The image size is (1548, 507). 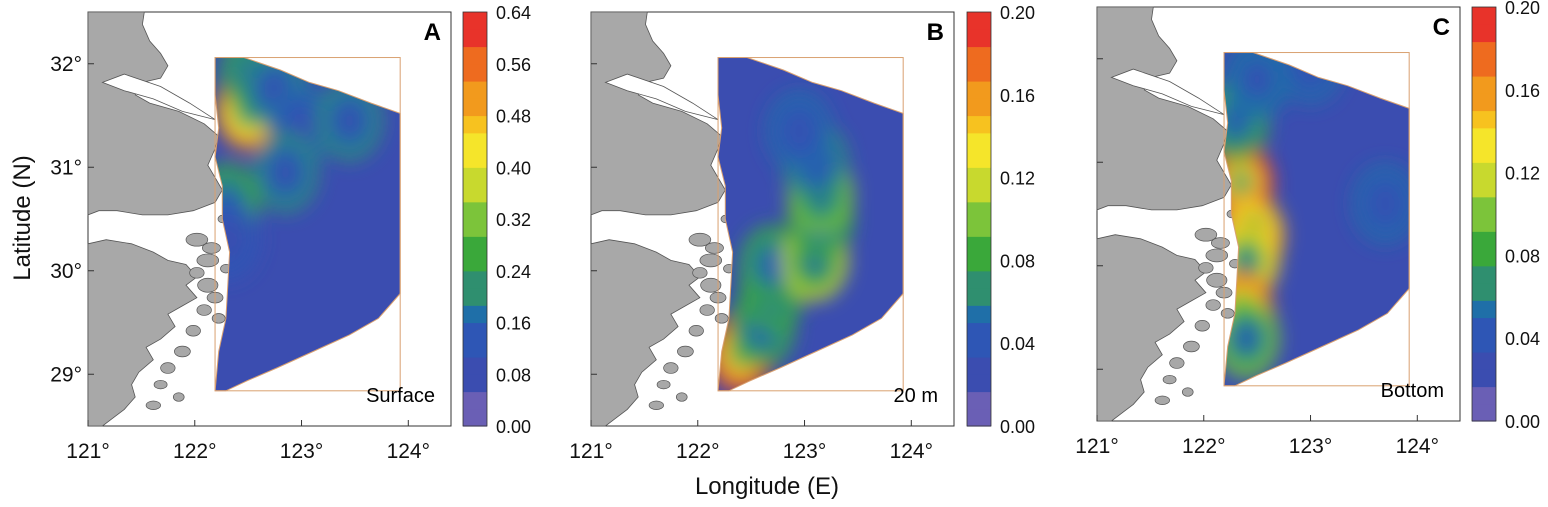 What do you see at coordinates (513, 272) in the screenshot?
I see `colorbar-tick-label: 0.24` at bounding box center [513, 272].